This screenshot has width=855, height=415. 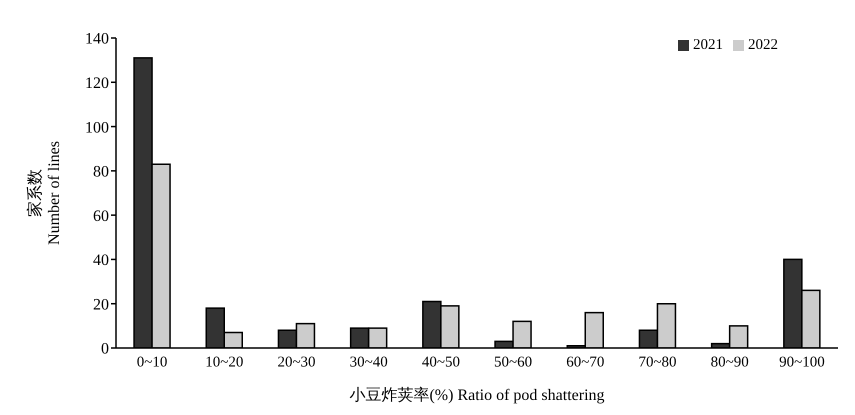 I want to click on y-tick-label: 0, so click(x=105, y=349).